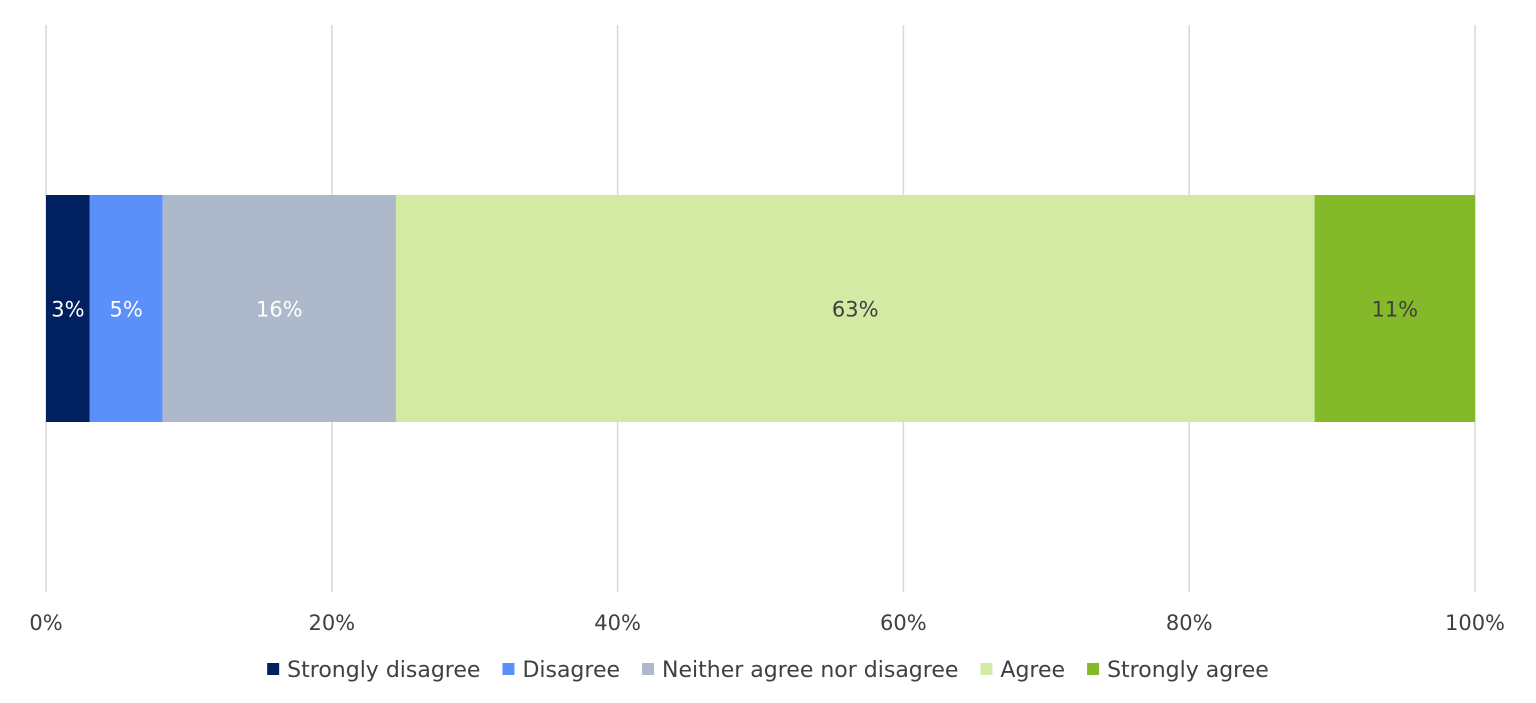 Image resolution: width=1536 pixels, height=703 pixels. I want to click on x-tick-label: 0%, so click(45, 623).